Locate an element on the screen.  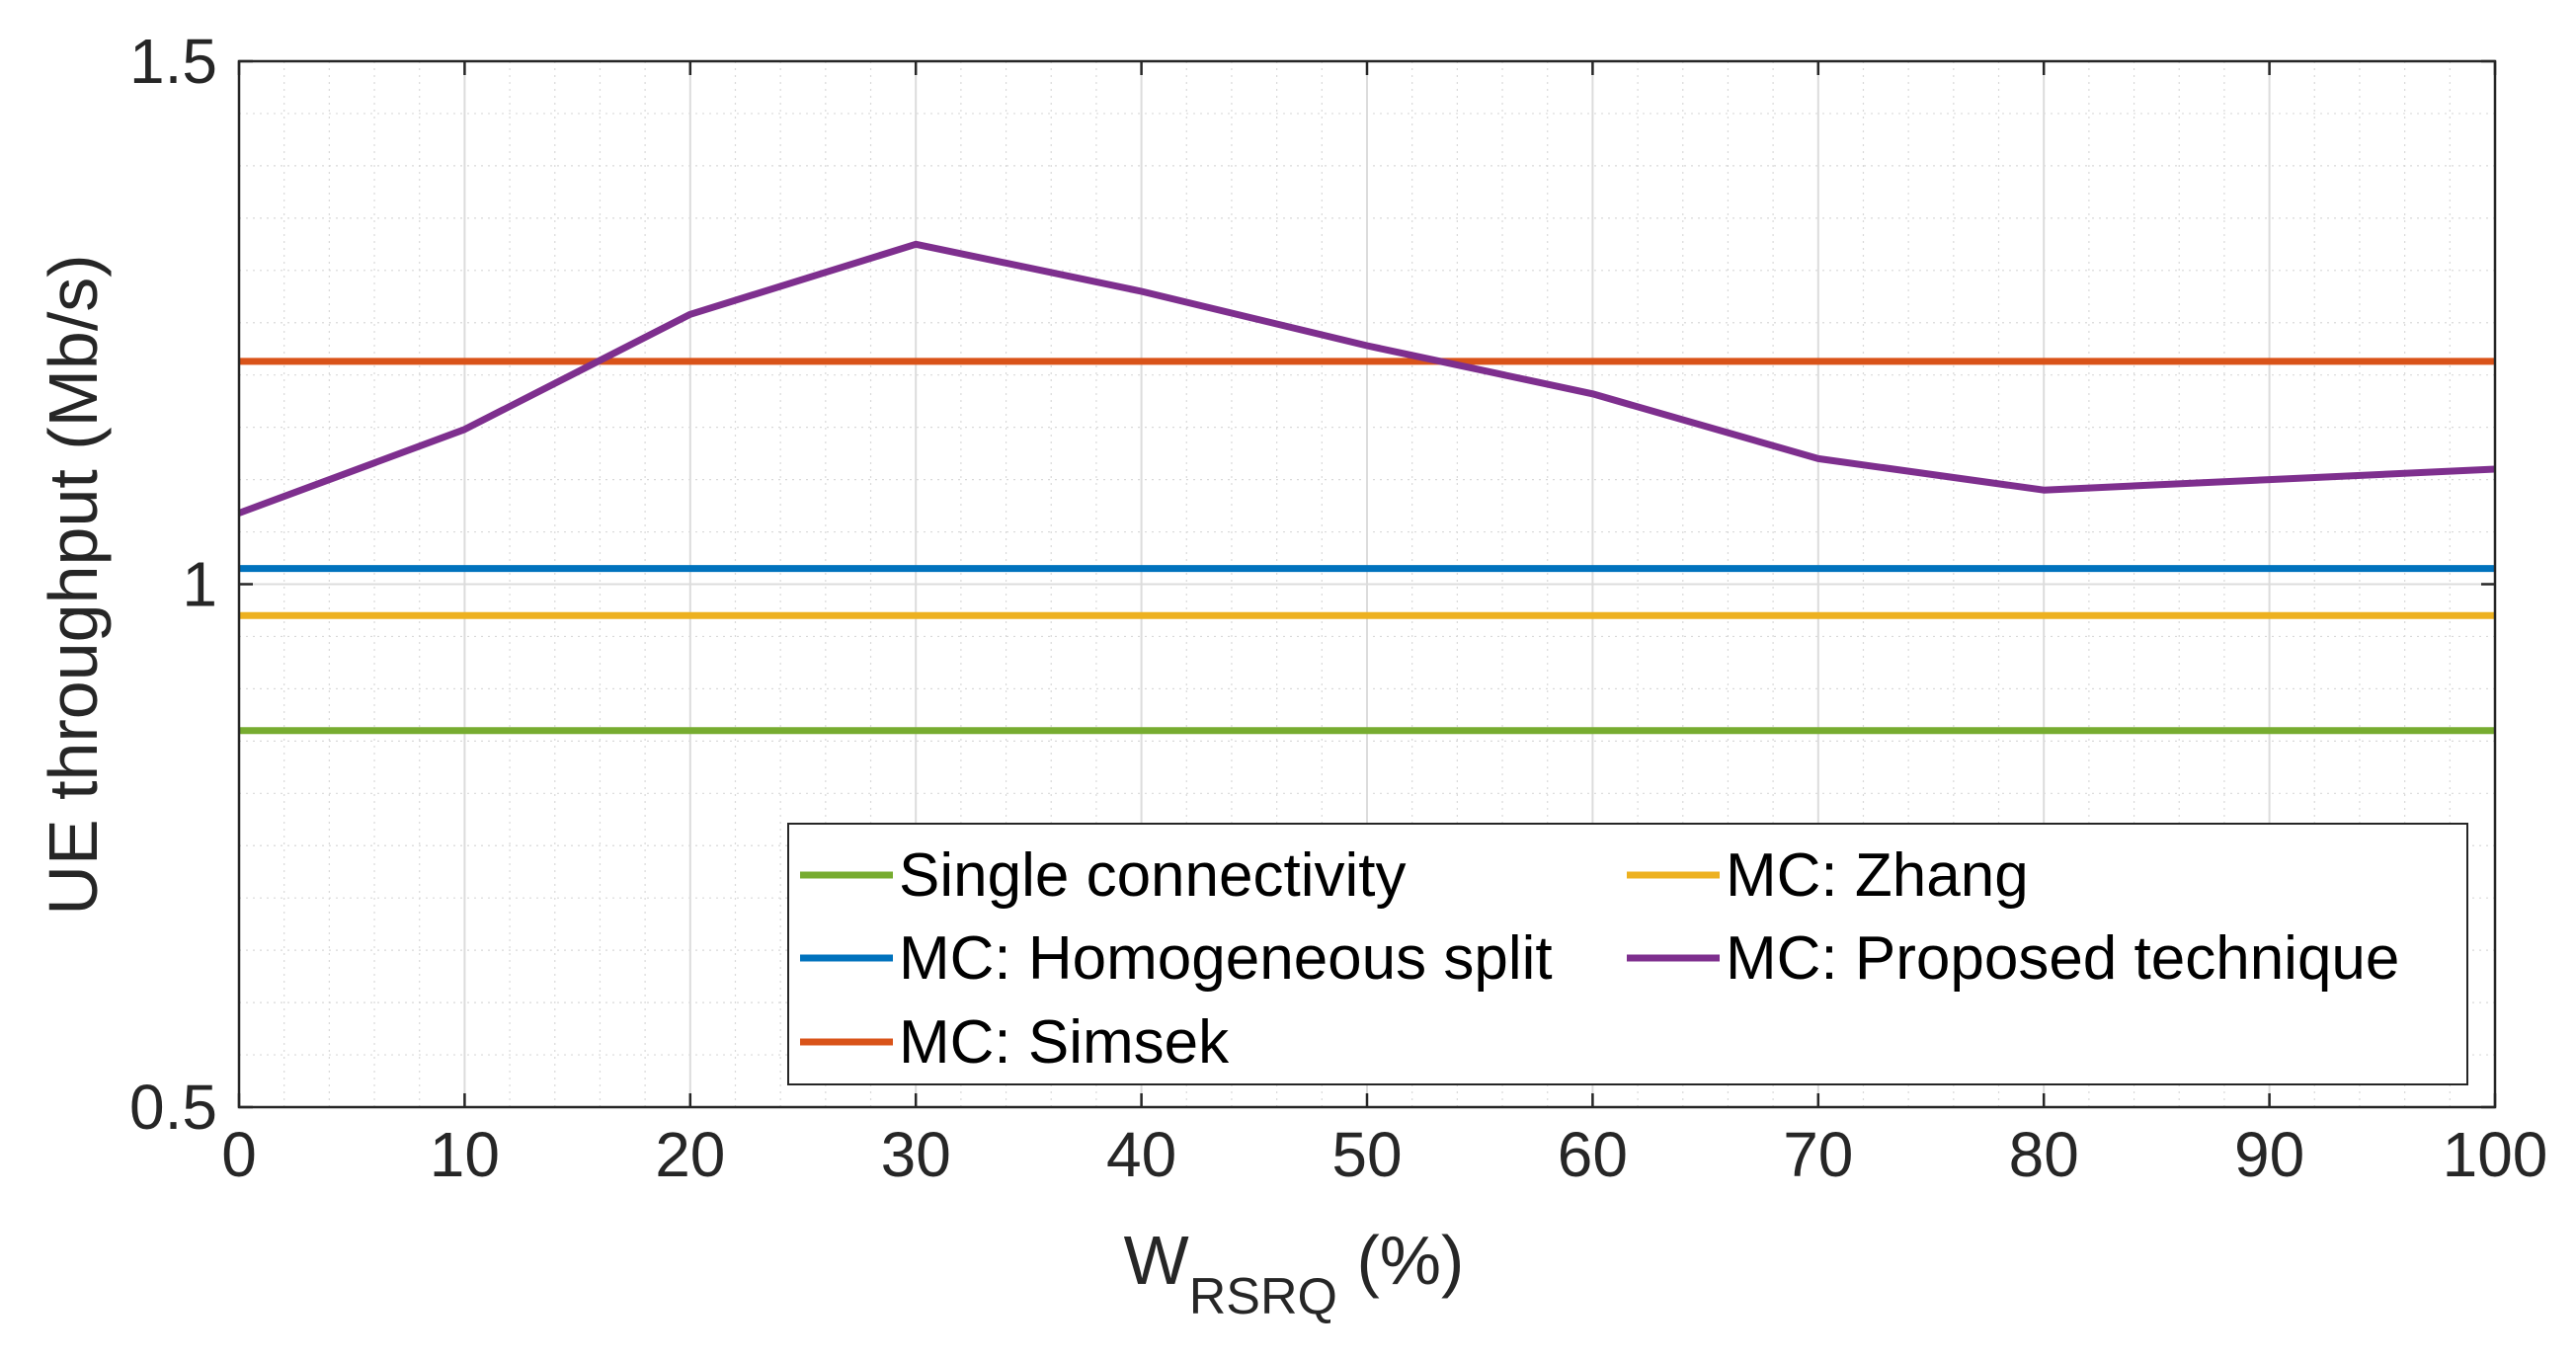
x-tick-label: 40 is located at coordinates (1141, 1154).